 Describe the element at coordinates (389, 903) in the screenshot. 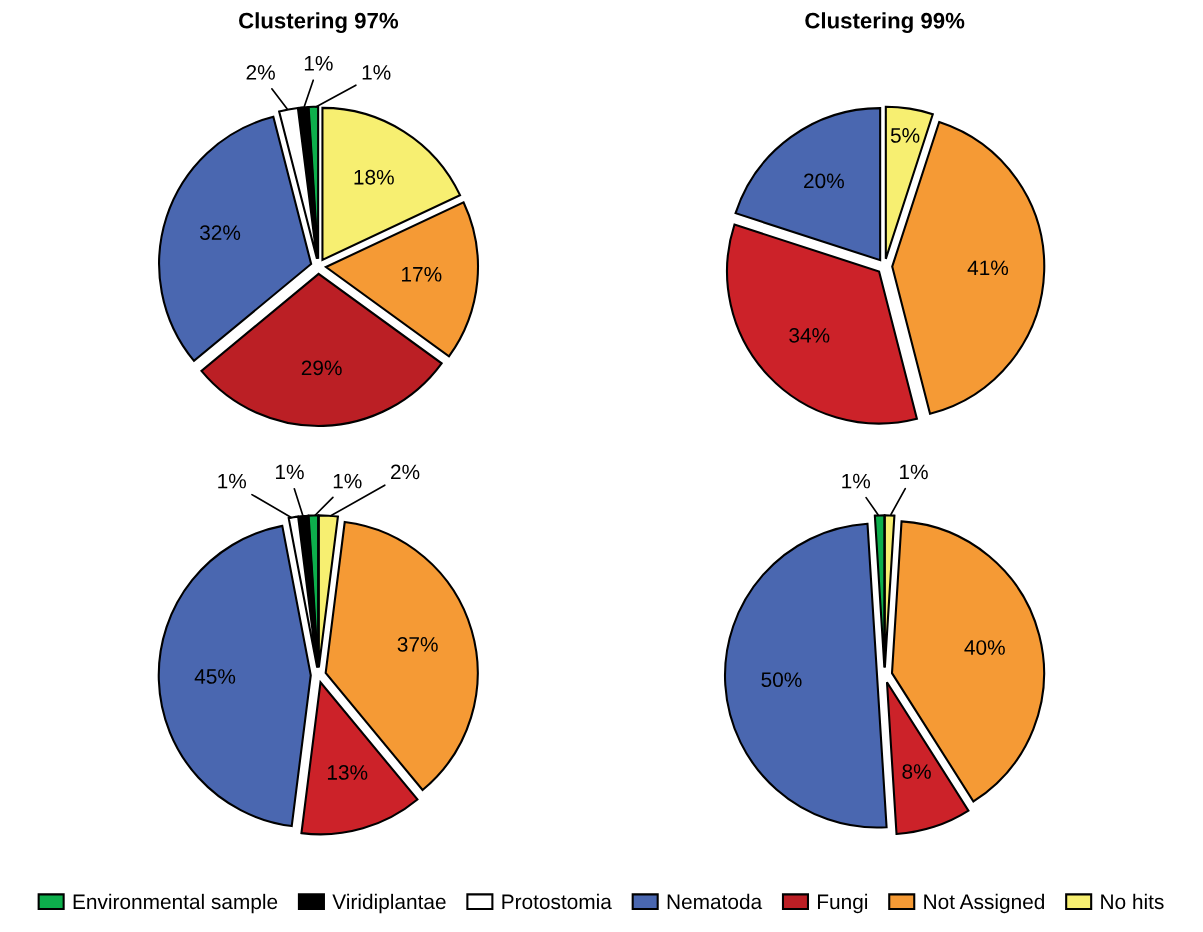

I see `legend-label: Viridiplantae` at that location.